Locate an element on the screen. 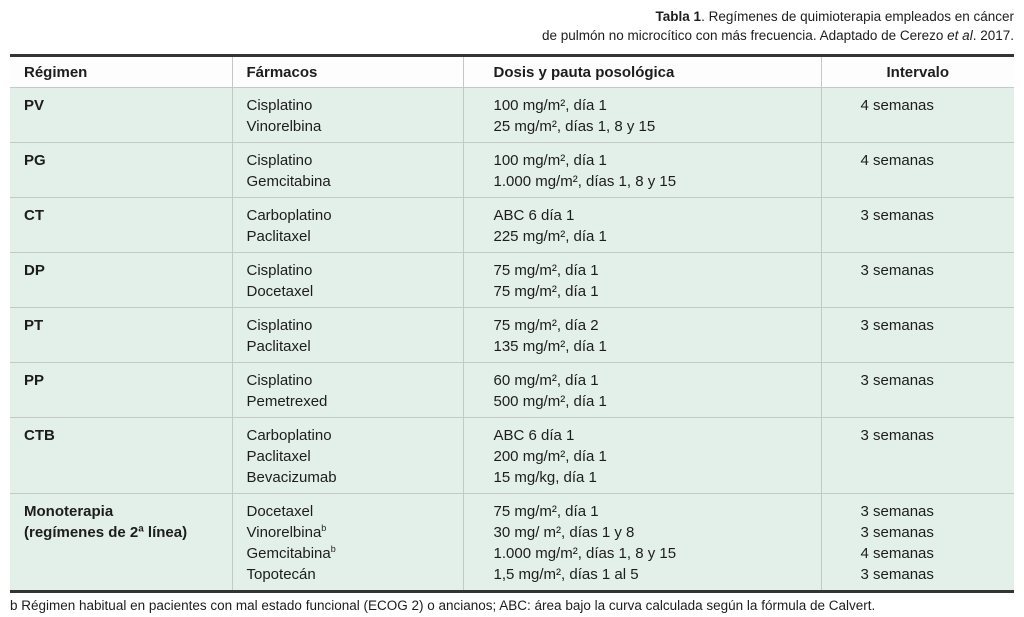  drug-name: Topotecán is located at coordinates (281, 574).